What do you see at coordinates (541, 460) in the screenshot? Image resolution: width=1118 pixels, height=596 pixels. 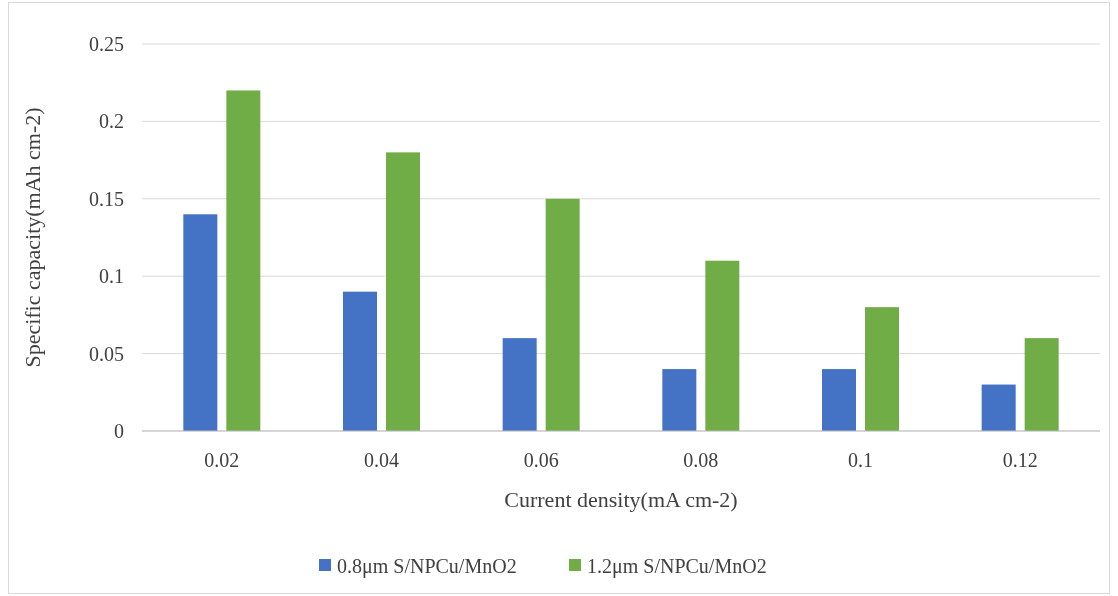 I see `x-tick-label: 0.06` at bounding box center [541, 460].